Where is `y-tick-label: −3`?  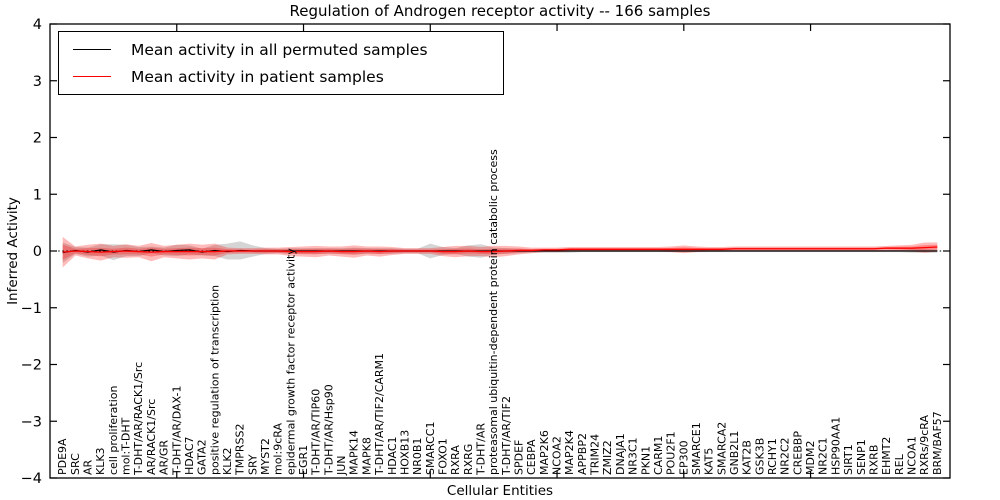
y-tick-label: −3 is located at coordinates (31, 422).